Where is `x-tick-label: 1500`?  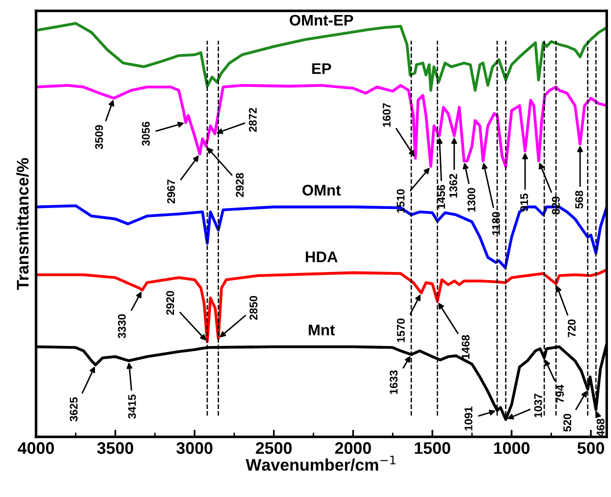
x-tick-label: 1500 is located at coordinates (432, 448).